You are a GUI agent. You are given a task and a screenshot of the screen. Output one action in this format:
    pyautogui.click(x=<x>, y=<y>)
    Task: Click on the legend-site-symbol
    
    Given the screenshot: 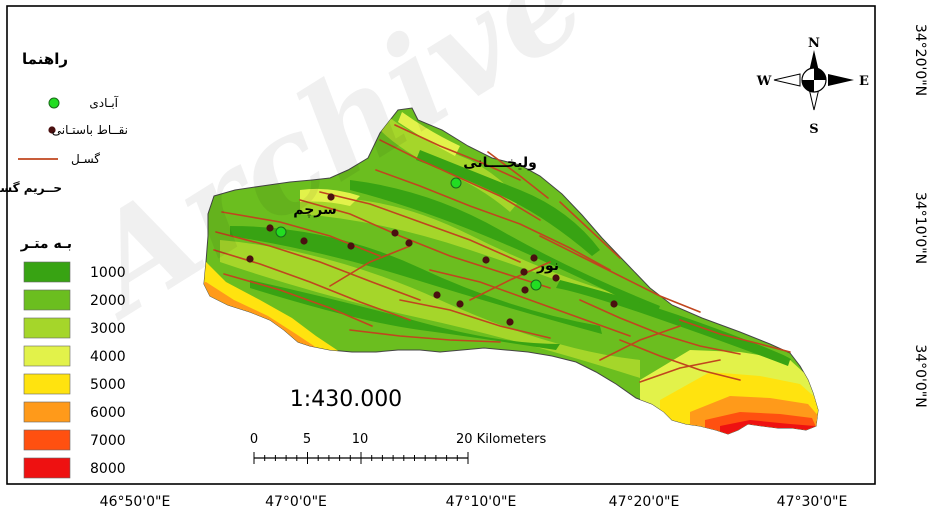 What is the action you would take?
    pyautogui.click(x=52, y=130)
    